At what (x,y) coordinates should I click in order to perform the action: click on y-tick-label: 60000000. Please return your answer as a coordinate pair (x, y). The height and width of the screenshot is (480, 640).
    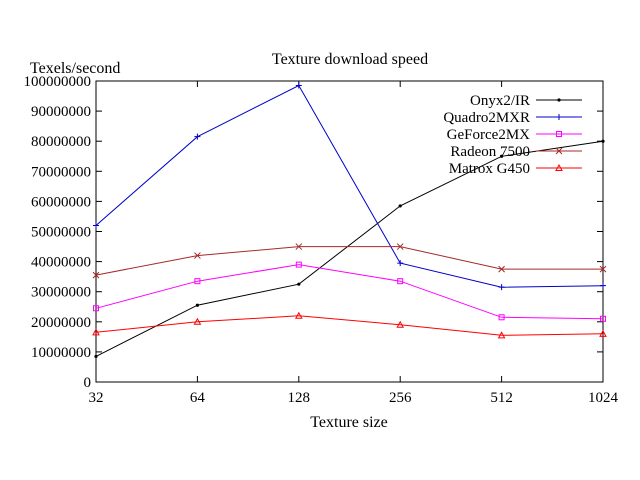
    Looking at the image, I should click on (61, 202).